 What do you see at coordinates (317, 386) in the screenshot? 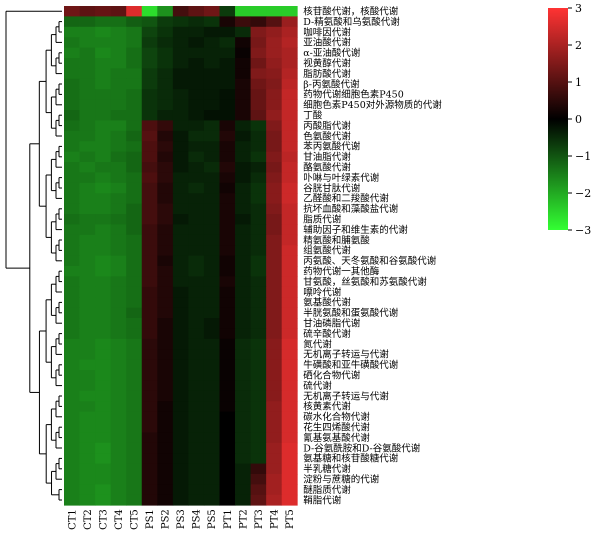
I see `row-label: 硫代谢` at bounding box center [317, 386].